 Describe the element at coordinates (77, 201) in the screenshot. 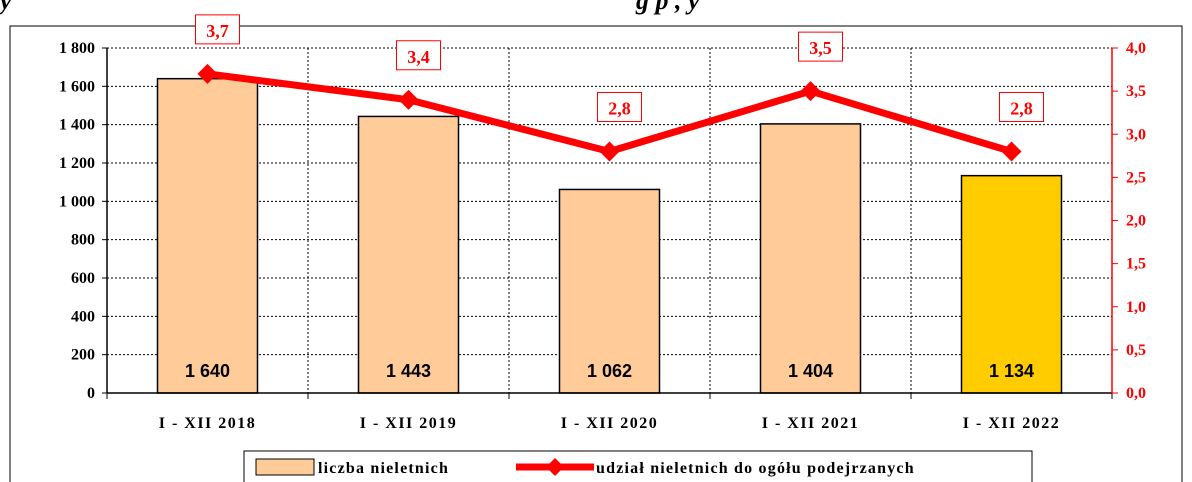

I see `left-axis-tick-label: 1 000` at that location.